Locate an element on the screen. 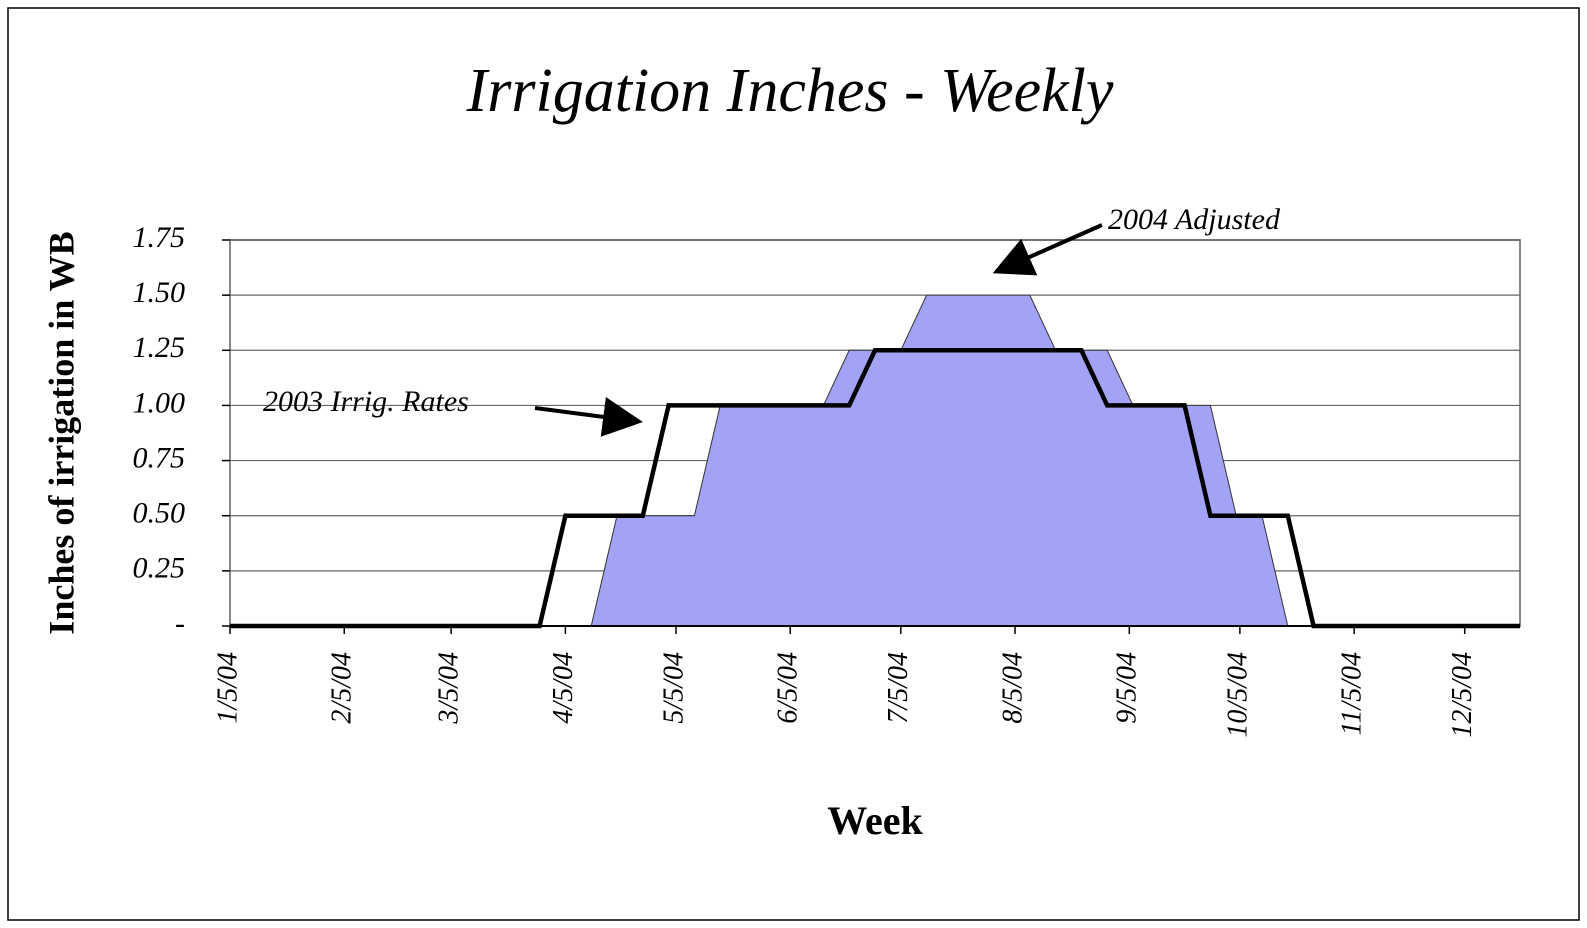 The height and width of the screenshot is (928, 1587). x-tick-label: 2/5/04 is located at coordinates (342, 688).